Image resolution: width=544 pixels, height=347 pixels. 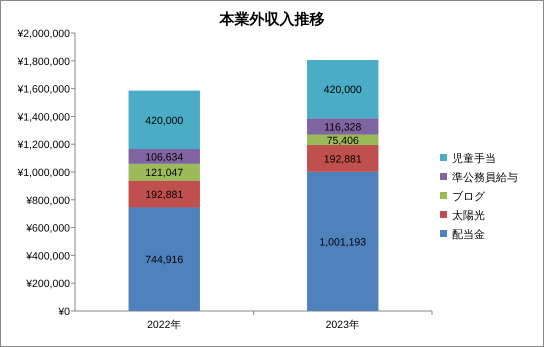 What do you see at coordinates (43, 90) in the screenshot?
I see `y-tick-label: ¥1,600,000` at bounding box center [43, 90].